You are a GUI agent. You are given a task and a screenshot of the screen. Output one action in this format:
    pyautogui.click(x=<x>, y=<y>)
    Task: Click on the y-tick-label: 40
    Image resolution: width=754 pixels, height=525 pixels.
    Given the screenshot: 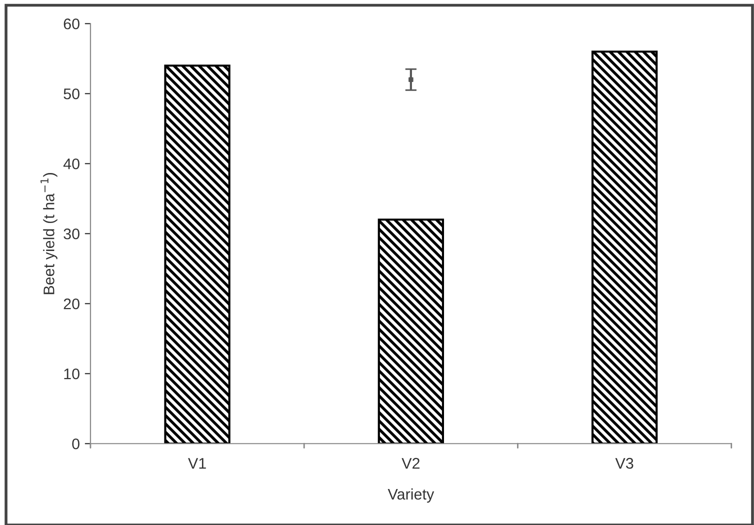 What is the action you would take?
    pyautogui.click(x=71, y=164)
    